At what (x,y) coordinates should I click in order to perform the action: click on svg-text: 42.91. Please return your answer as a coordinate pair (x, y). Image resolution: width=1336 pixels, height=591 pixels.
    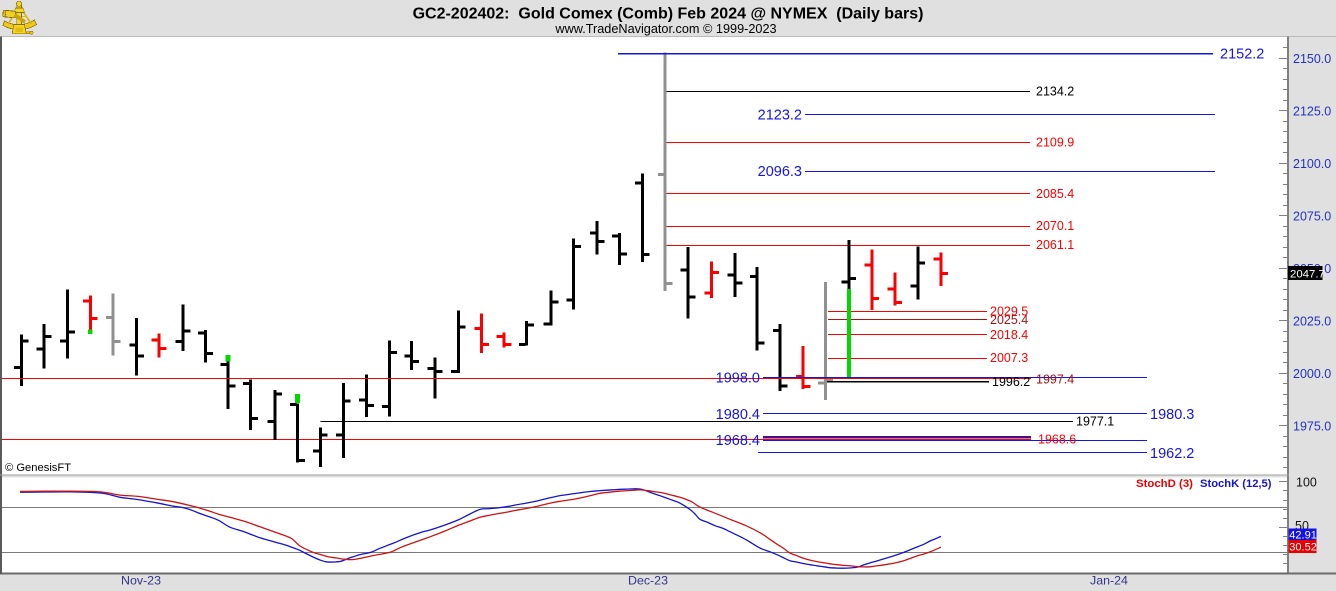
    Looking at the image, I should click on (1303, 535).